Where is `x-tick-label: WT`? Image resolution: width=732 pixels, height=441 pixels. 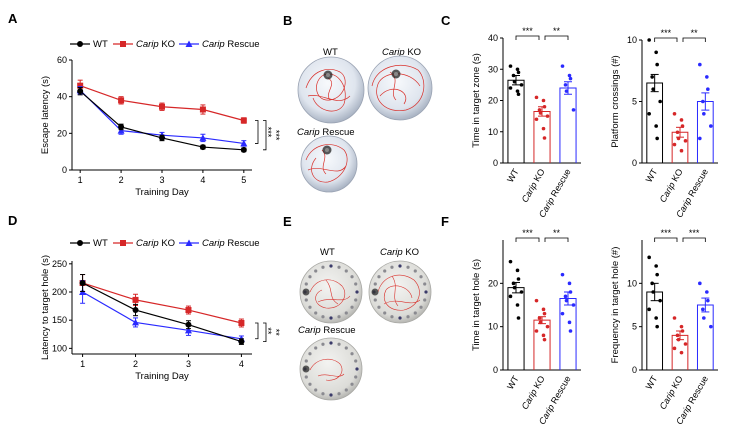 x-tick-label: WT is located at coordinates (652, 383).